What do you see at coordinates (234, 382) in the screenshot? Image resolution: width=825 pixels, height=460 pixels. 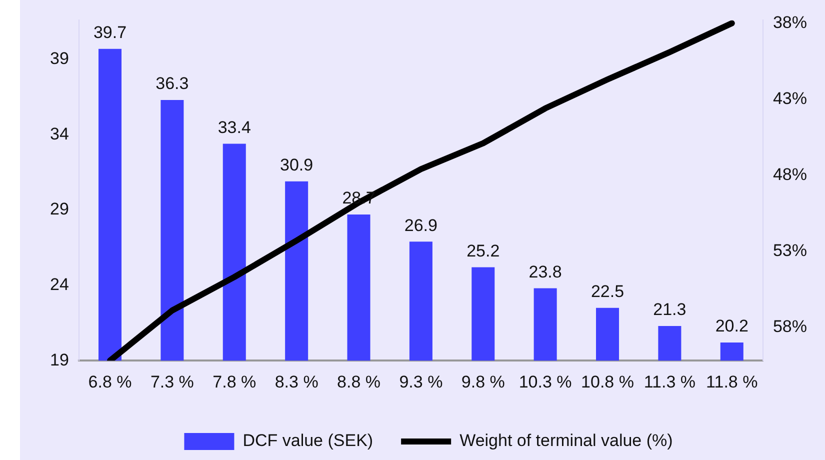 I see `x-tick-label: 7.8 %` at bounding box center [234, 382].